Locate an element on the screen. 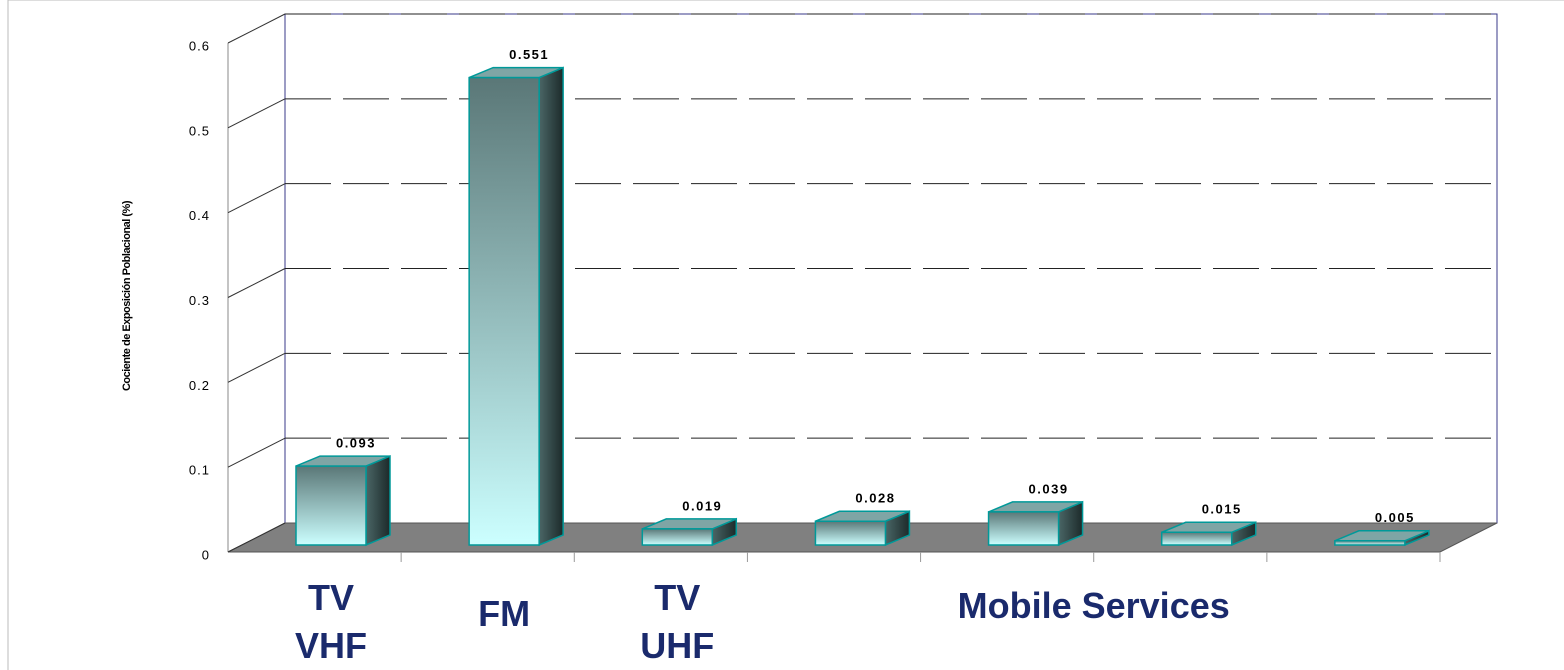 This screenshot has width=1564, height=670. category-label: TV VHF is located at coordinates (331, 621).